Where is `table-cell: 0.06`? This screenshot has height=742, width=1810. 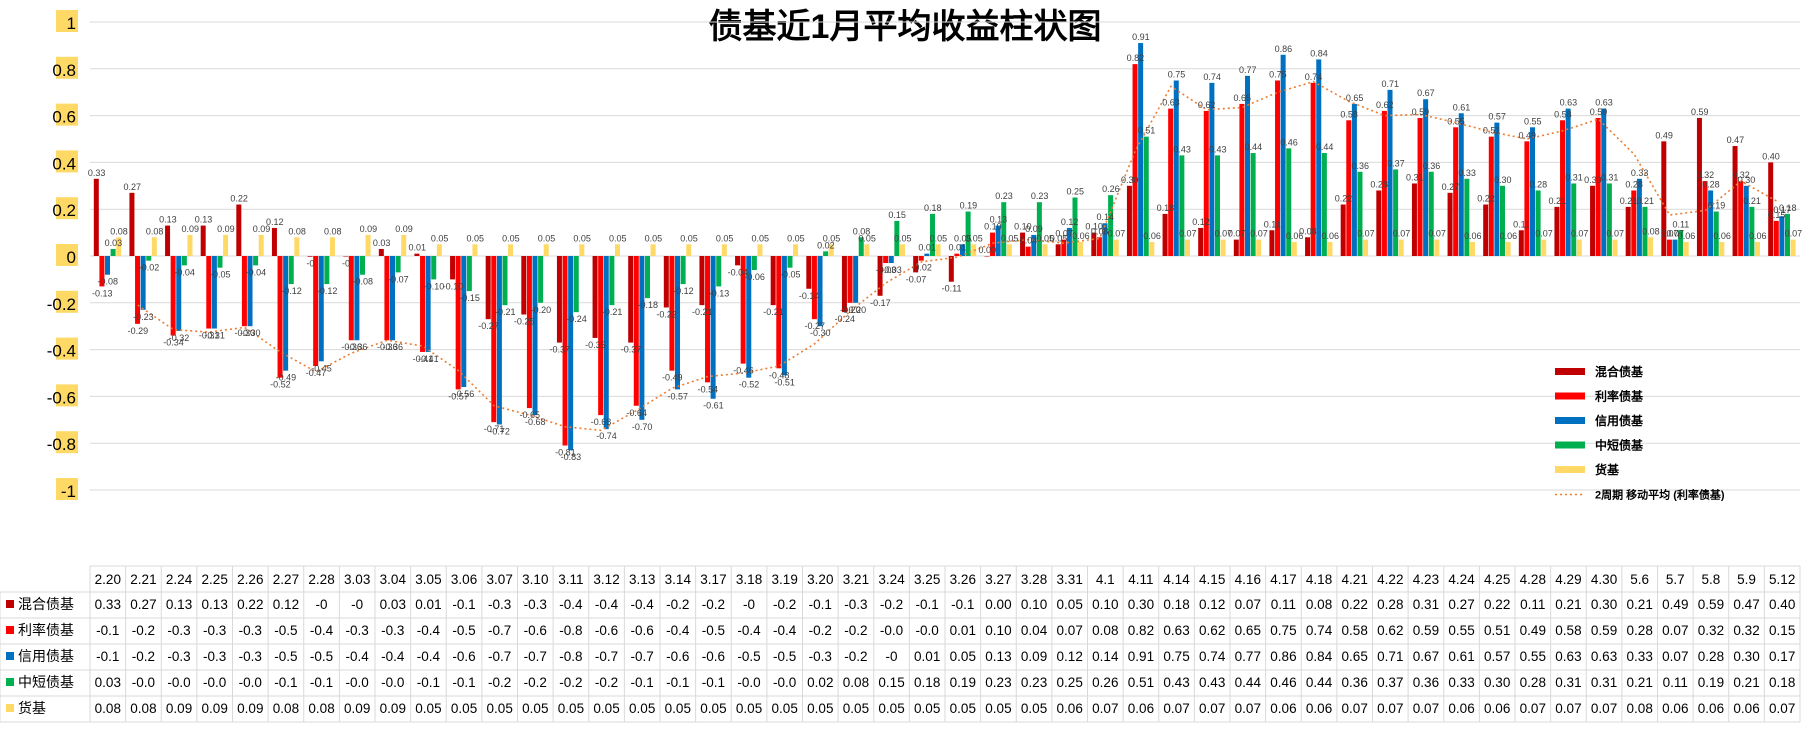
table-cell: 0.06 is located at coordinates (1319, 708).